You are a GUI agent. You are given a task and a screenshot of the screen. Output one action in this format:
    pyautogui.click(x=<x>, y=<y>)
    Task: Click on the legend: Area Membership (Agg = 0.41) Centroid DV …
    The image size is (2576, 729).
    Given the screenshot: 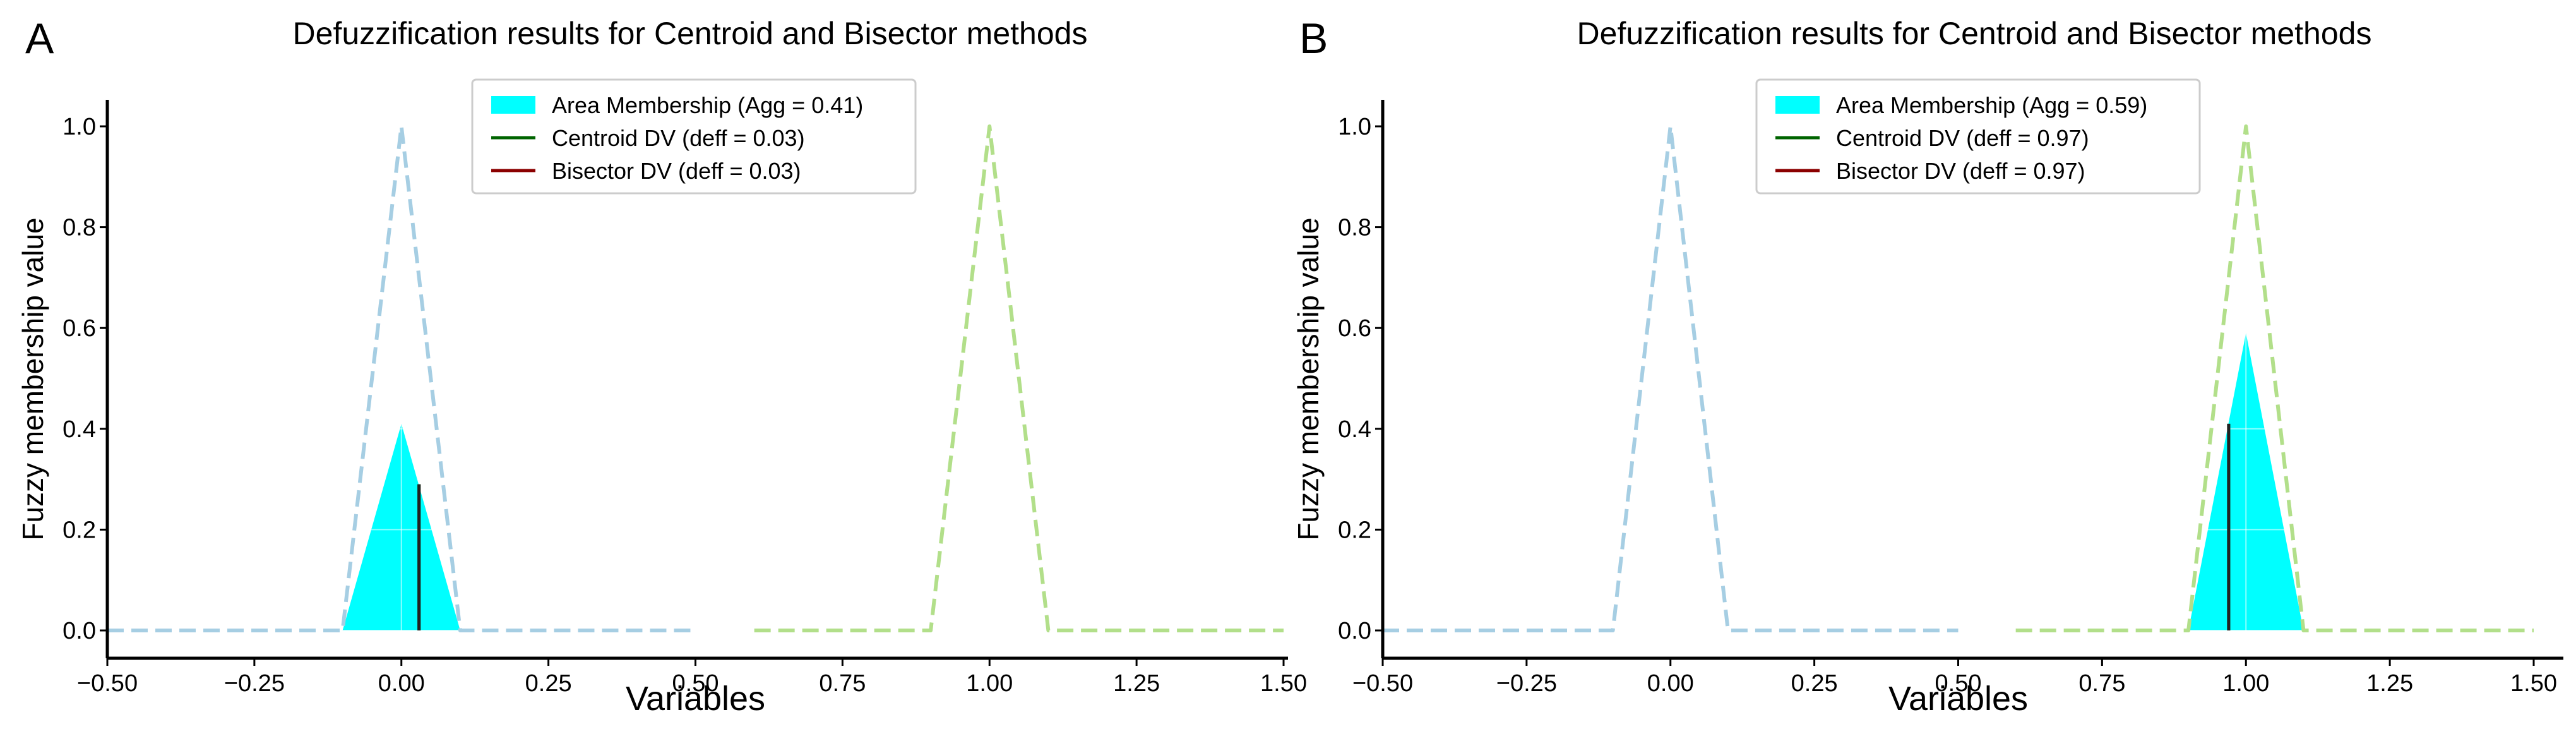 What is the action you would take?
    pyautogui.click(x=694, y=136)
    